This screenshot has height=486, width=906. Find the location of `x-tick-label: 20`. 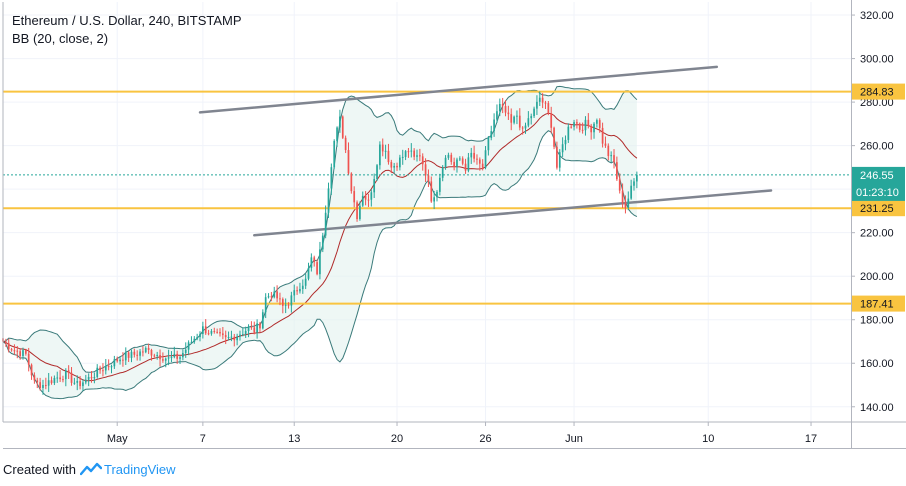

x-tick-label: 20 is located at coordinates (397, 439).